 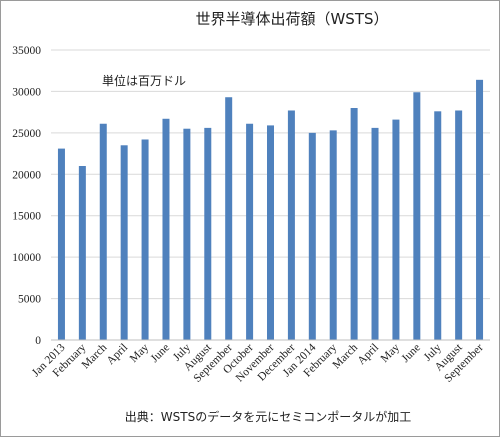 I want to click on y-tick-label: 15000, so click(x=26, y=217).